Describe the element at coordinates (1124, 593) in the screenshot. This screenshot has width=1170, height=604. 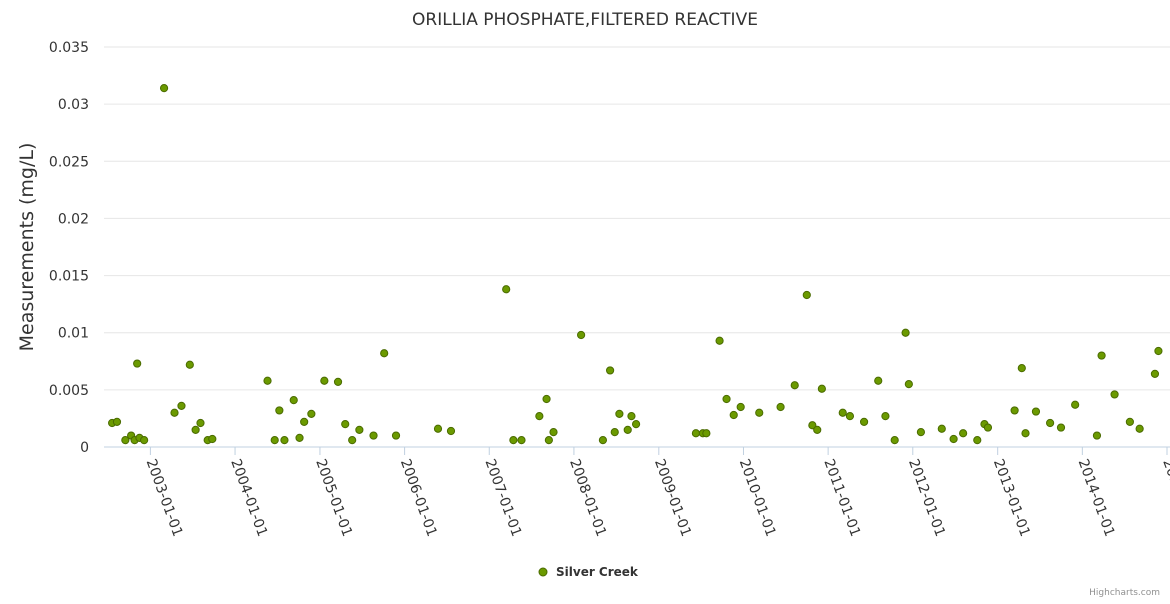
I see `credits: Highcharts.com` at that location.